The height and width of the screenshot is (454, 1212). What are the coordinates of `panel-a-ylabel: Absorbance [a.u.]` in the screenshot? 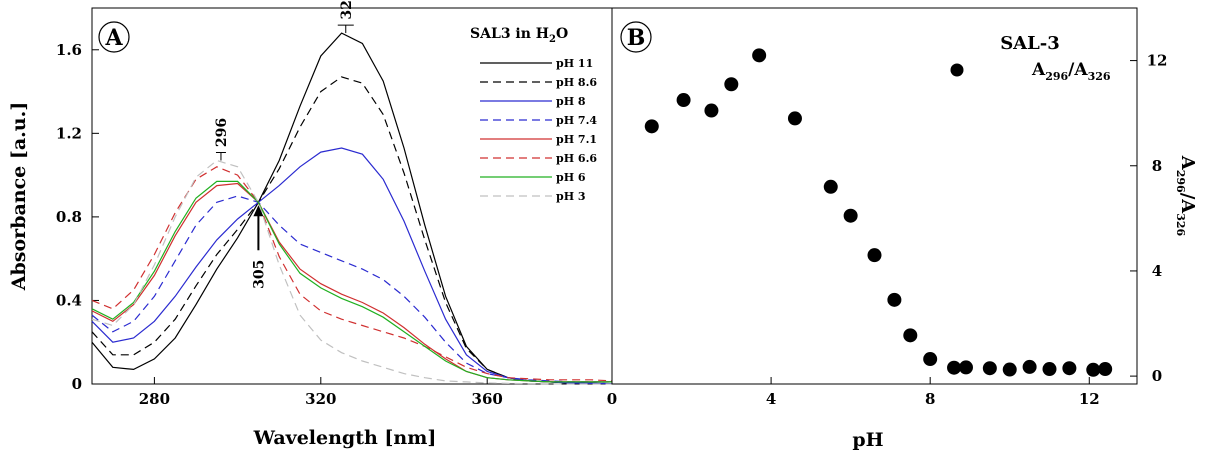 It's located at (19, 196).